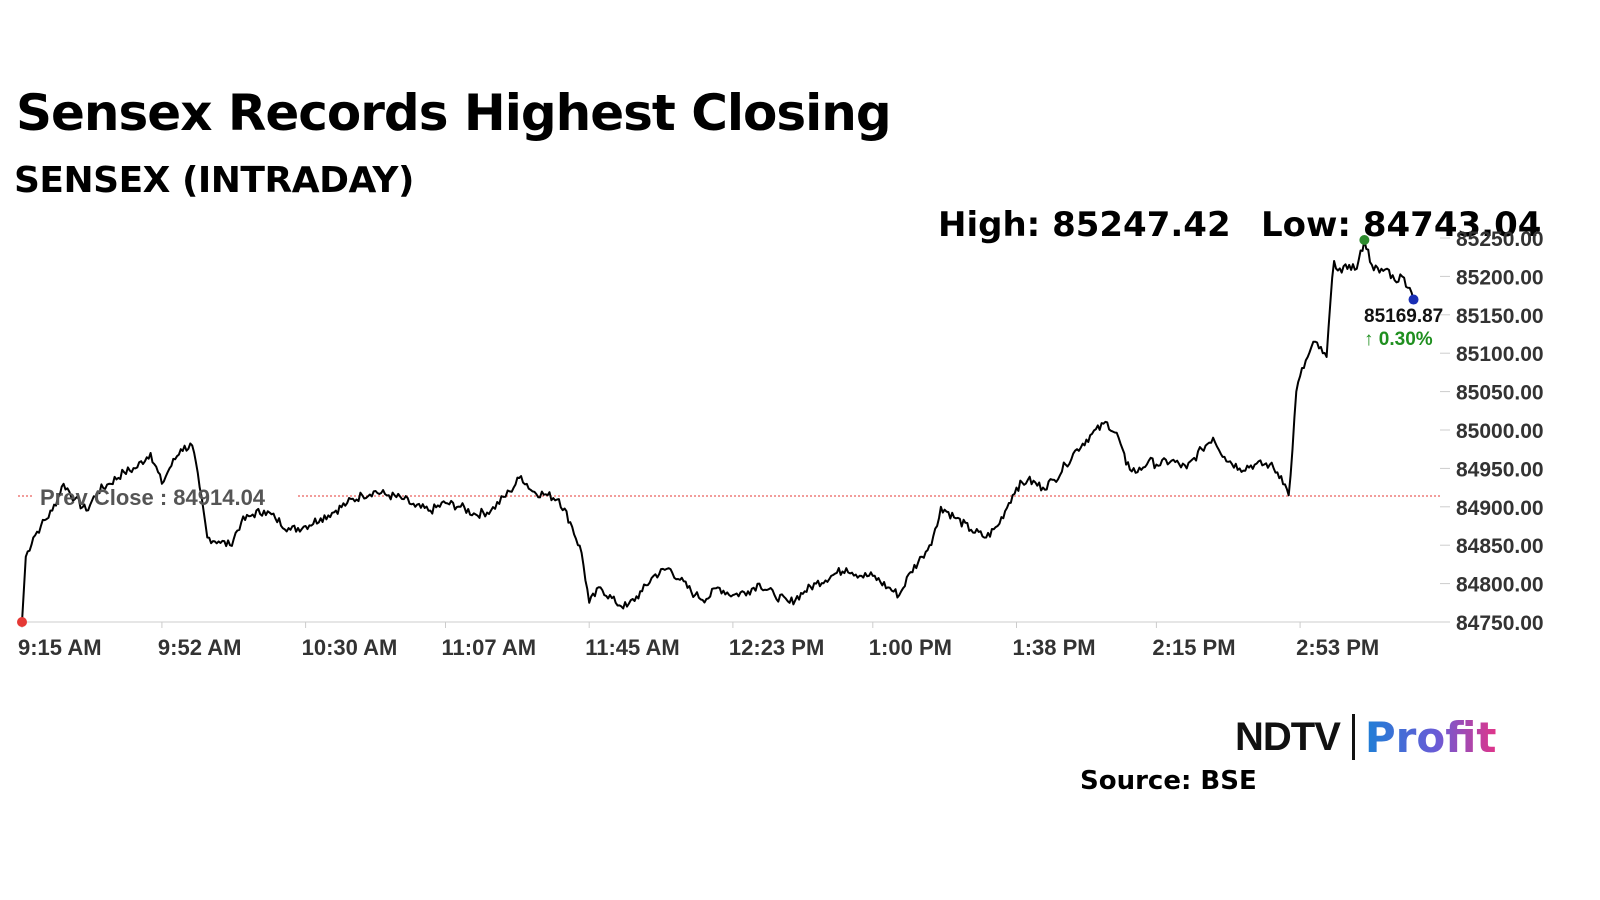  Describe the element at coordinates (489, 647) in the screenshot. I see `x-tick-label: 11:07 AM` at that location.